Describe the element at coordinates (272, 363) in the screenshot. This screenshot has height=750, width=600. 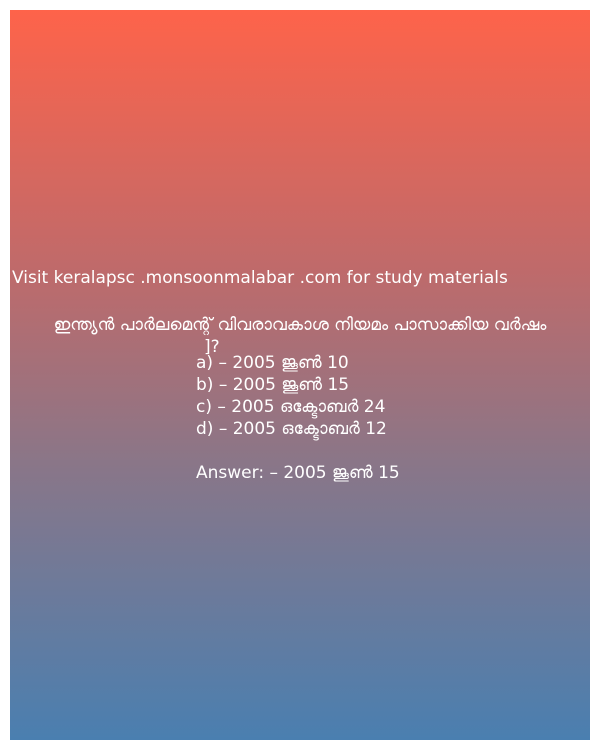
I see `option-a: a) – 2005 ജൂൺ 10` at that location.